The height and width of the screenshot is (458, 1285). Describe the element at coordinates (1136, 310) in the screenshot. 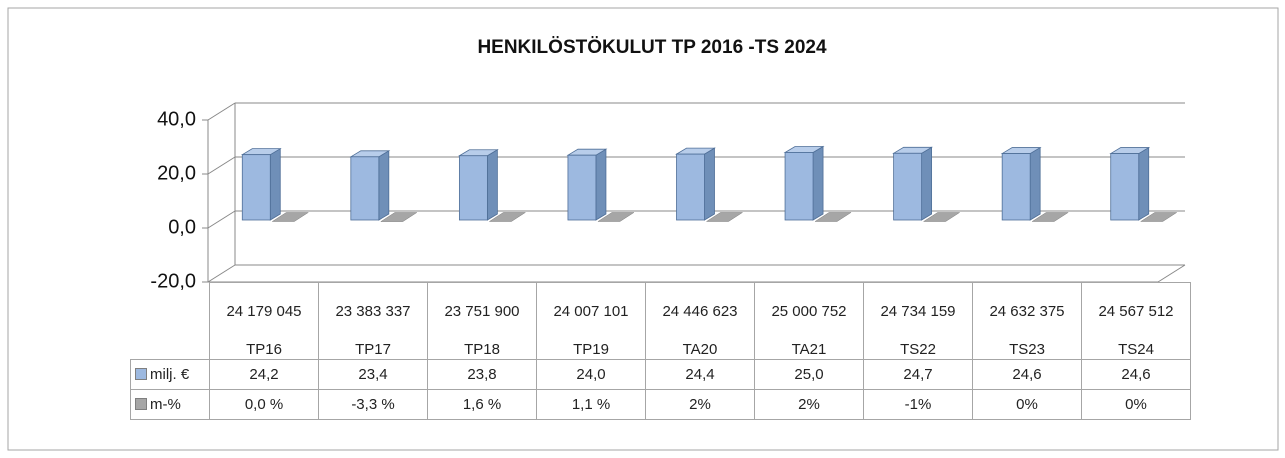

I see `amount-label: 24 567 512` at that location.